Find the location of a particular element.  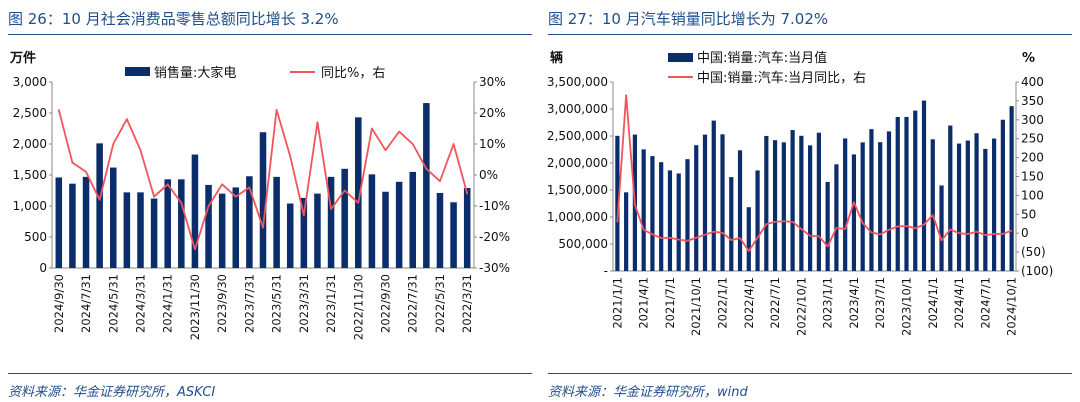

right-tick-label: 100 is located at coordinates (1032, 195).